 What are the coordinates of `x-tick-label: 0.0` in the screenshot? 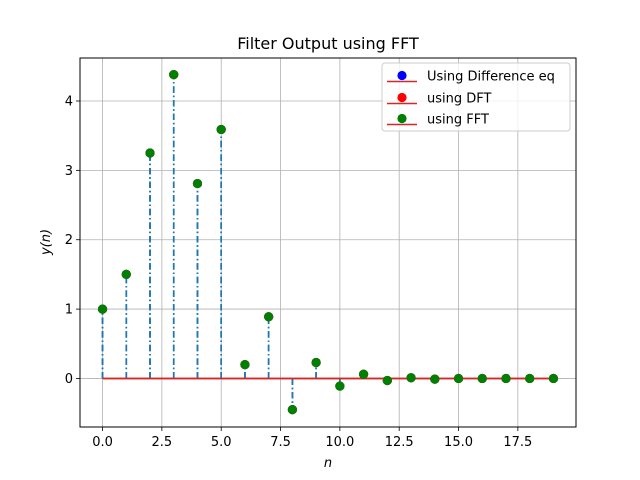 It's located at (102, 442).